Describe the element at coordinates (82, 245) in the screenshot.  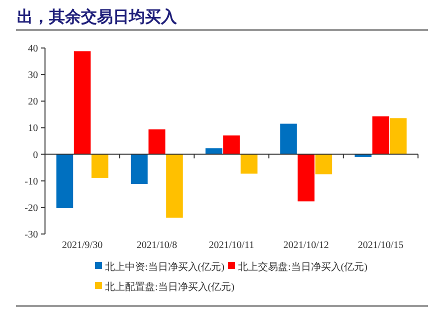
I see `x-tick-label: 2021/9/30` at that location.